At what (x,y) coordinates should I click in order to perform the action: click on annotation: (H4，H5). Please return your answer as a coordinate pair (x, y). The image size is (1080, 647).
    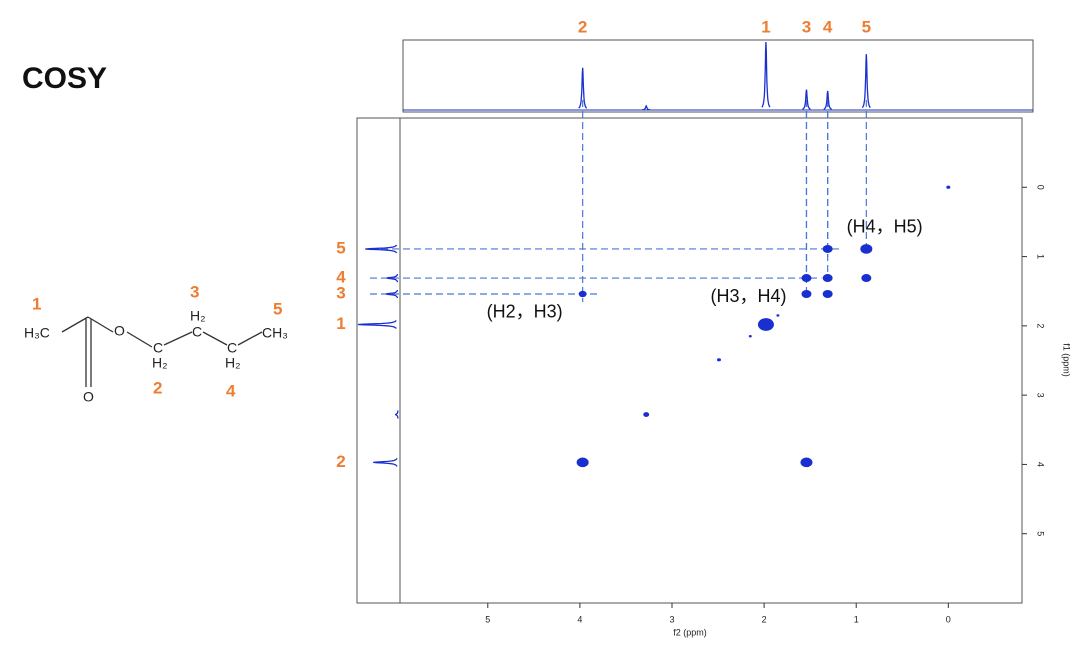
    Looking at the image, I should click on (885, 227).